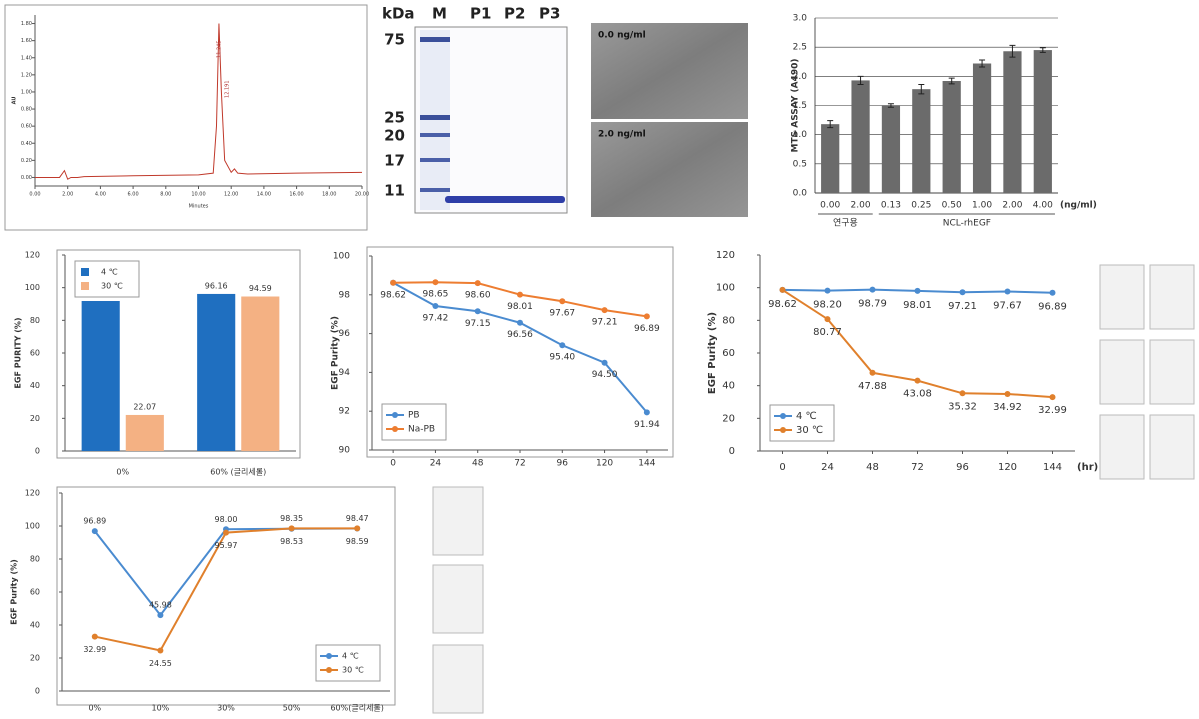 Image resolution: width=1199 pixels, height=719 pixels. Describe the element at coordinates (14, 592) in the screenshot. I see `y-axis-label: EGF Purity (%)` at that location.